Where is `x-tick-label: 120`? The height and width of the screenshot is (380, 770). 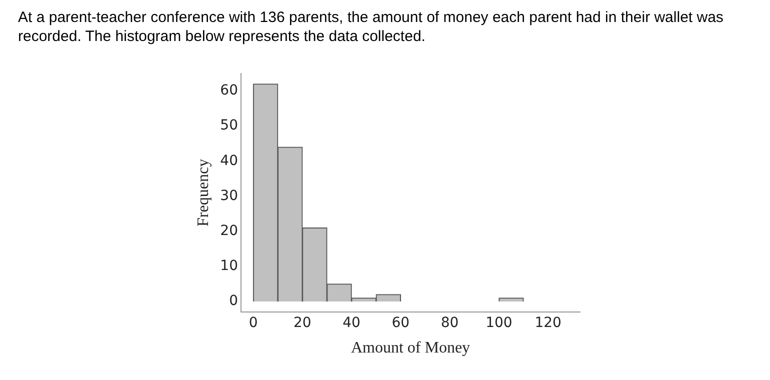 x-tick-label: 120 is located at coordinates (548, 323).